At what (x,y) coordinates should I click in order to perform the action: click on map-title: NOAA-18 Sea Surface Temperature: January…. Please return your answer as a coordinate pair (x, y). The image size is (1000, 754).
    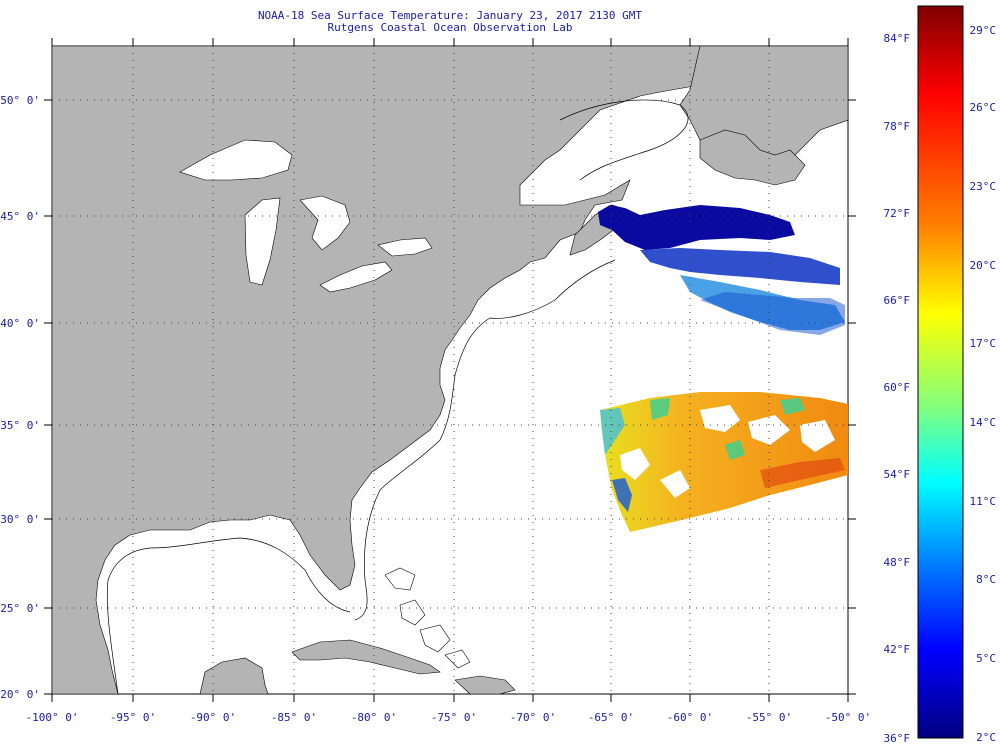
    Looking at the image, I should click on (450, 15).